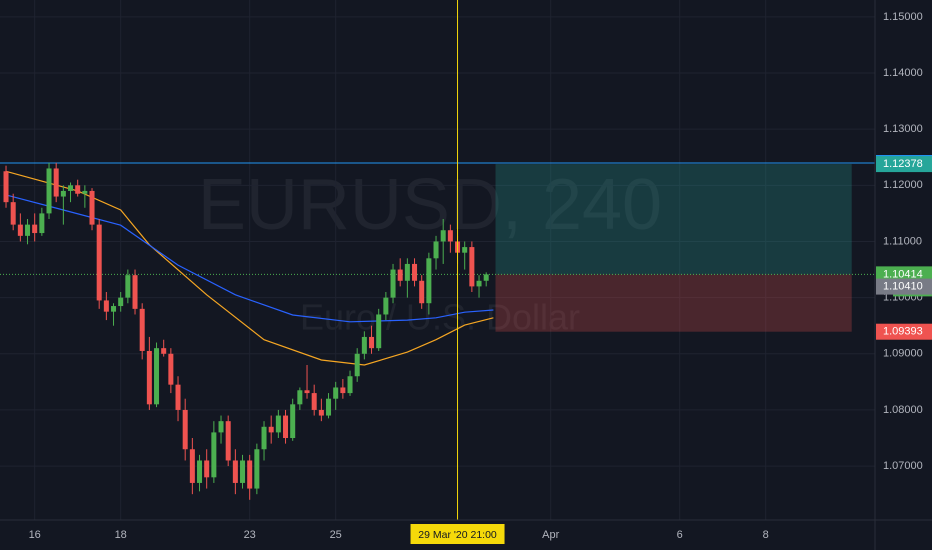  What do you see at coordinates (336, 535) in the screenshot?
I see `x-tick-label: 25` at bounding box center [336, 535].